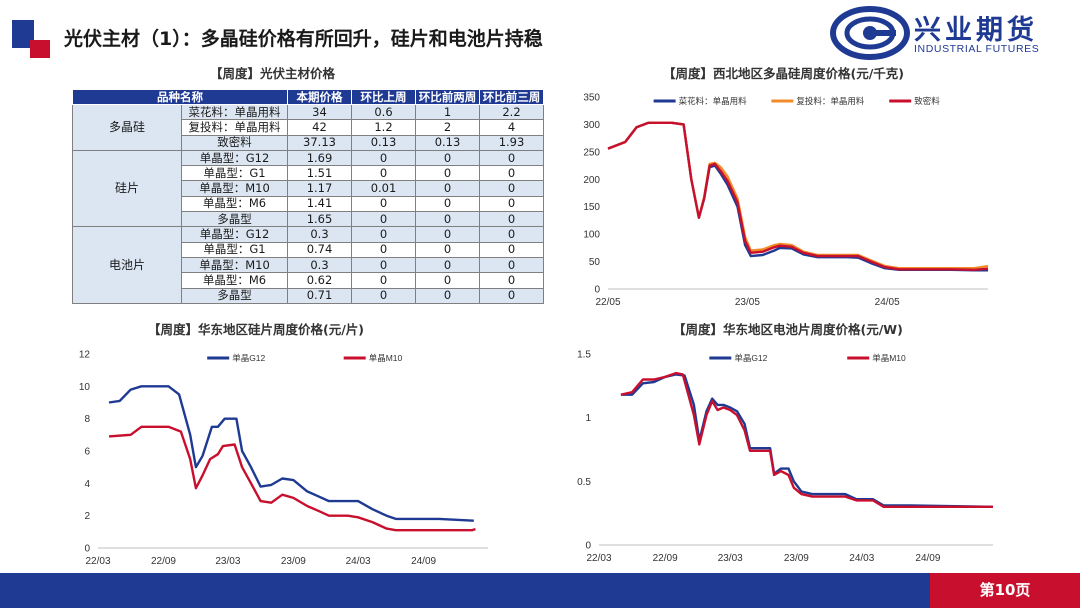 Image resolution: width=1080 pixels, height=608 pixels. Describe the element at coordinates (308, 204) in the screenshot. I see `table-row: 单晶型：M6 1.41 0 0 0` at that location.